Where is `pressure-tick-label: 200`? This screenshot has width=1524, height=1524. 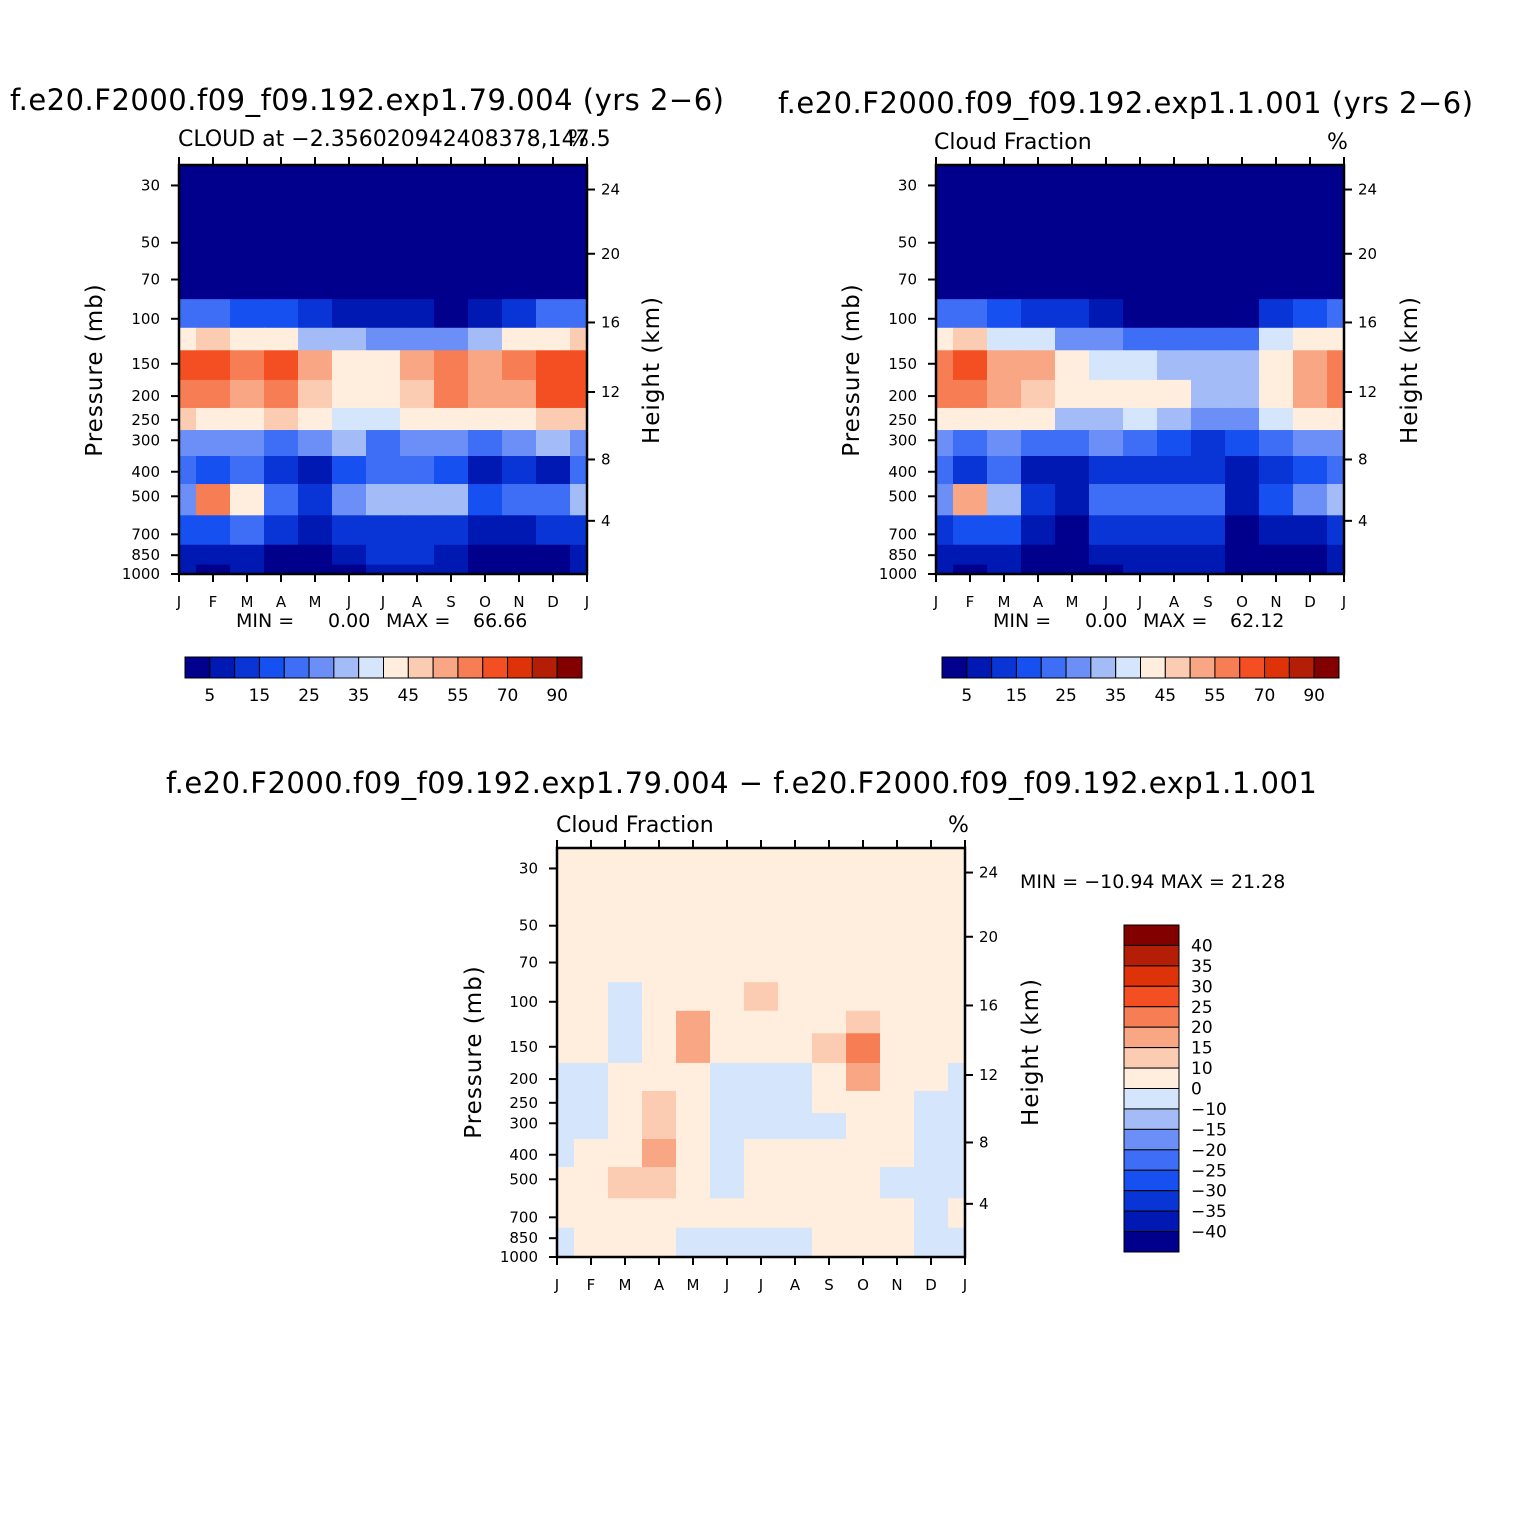 pressure-tick-label: 200 is located at coordinates (523, 1079).